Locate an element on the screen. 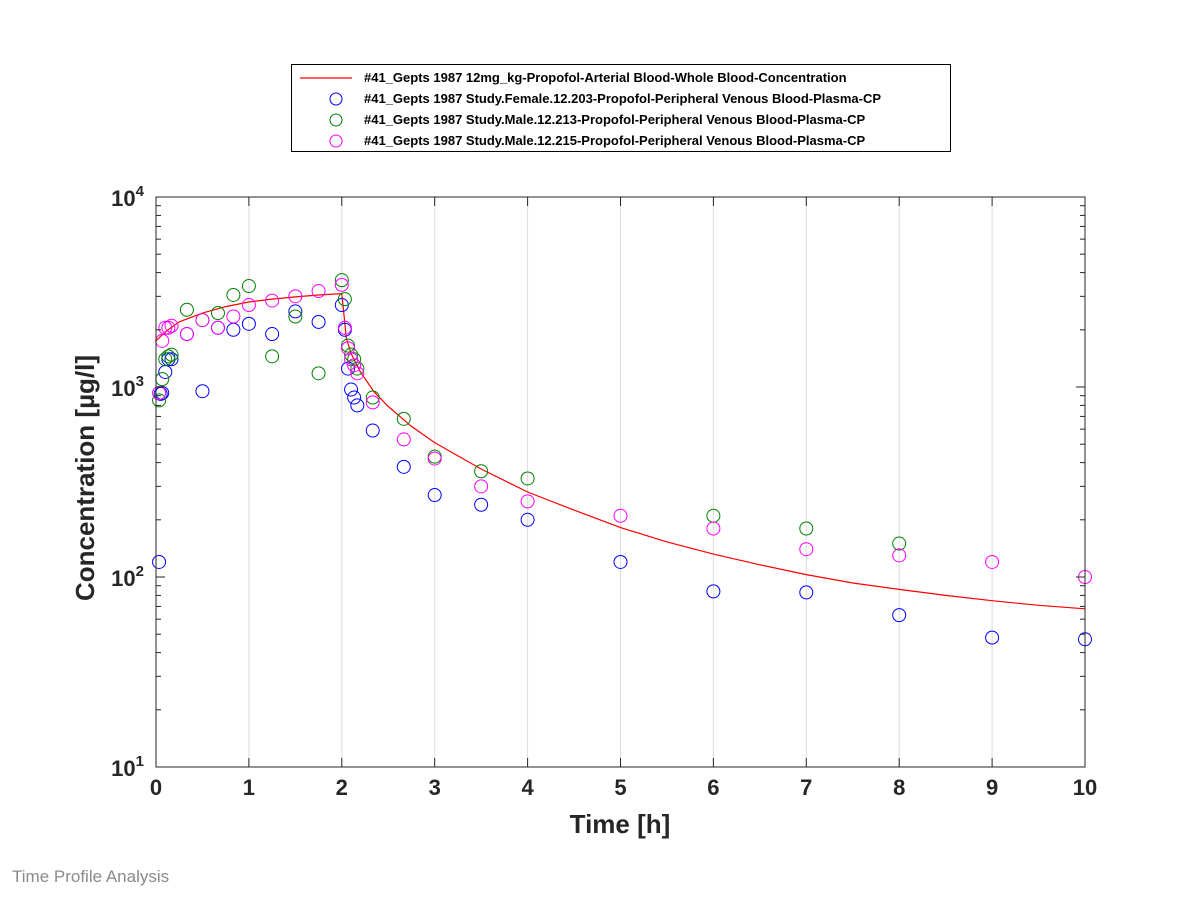  legend-swatch-line is located at coordinates (326, 78).